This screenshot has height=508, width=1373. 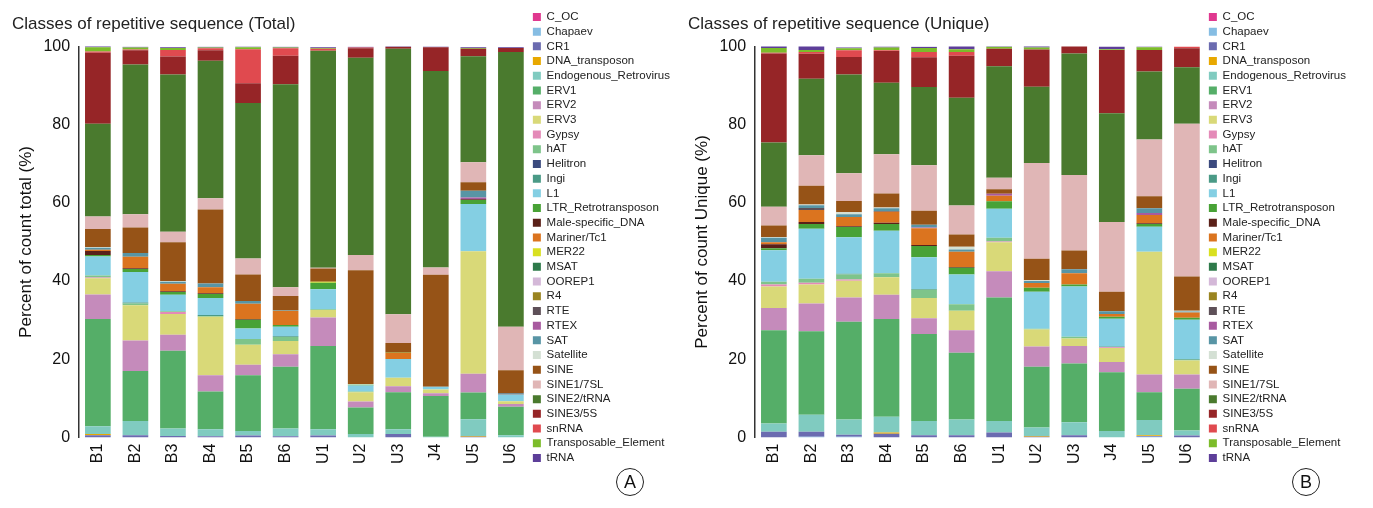 What do you see at coordinates (1111, 452) in the screenshot?
I see `x-tick-label: J4` at bounding box center [1111, 452].